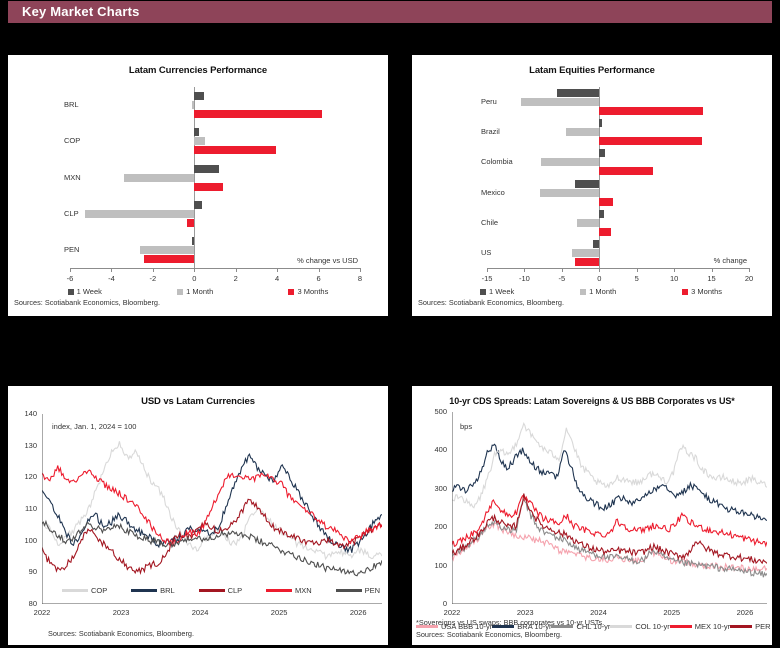 Image resolution: width=780 pixels, height=648 pixels. What do you see at coordinates (200, 612) in the screenshot?
I see `x-axis-tick-label: 2024` at bounding box center [200, 612].